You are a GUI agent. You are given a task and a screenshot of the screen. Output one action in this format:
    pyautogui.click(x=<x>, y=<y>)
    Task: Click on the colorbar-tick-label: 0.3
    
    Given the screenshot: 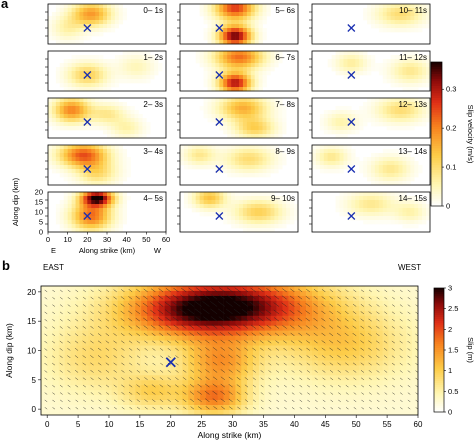 What is the action you would take?
    pyautogui.click(x=451, y=89)
    